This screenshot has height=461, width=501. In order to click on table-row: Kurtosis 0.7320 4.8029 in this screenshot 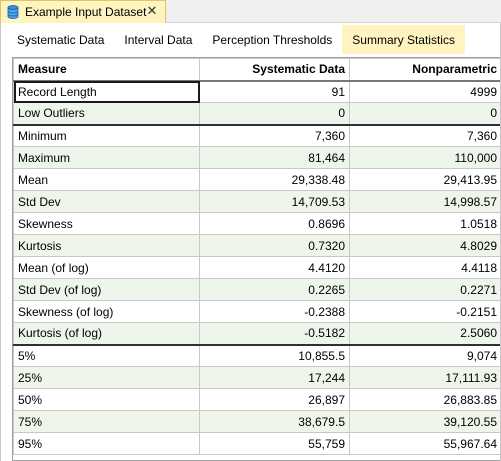, I will do `click(256, 245)`.